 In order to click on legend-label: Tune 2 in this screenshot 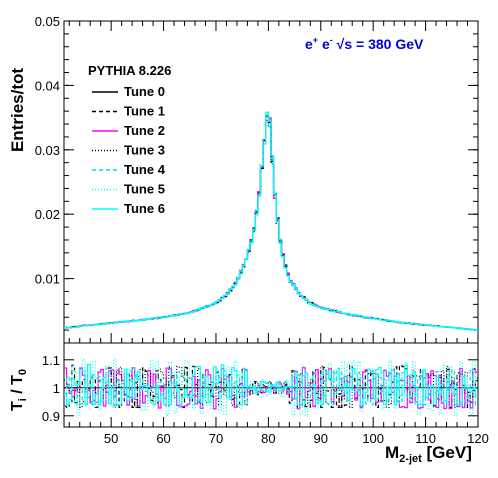, I will do `click(144, 130)`.